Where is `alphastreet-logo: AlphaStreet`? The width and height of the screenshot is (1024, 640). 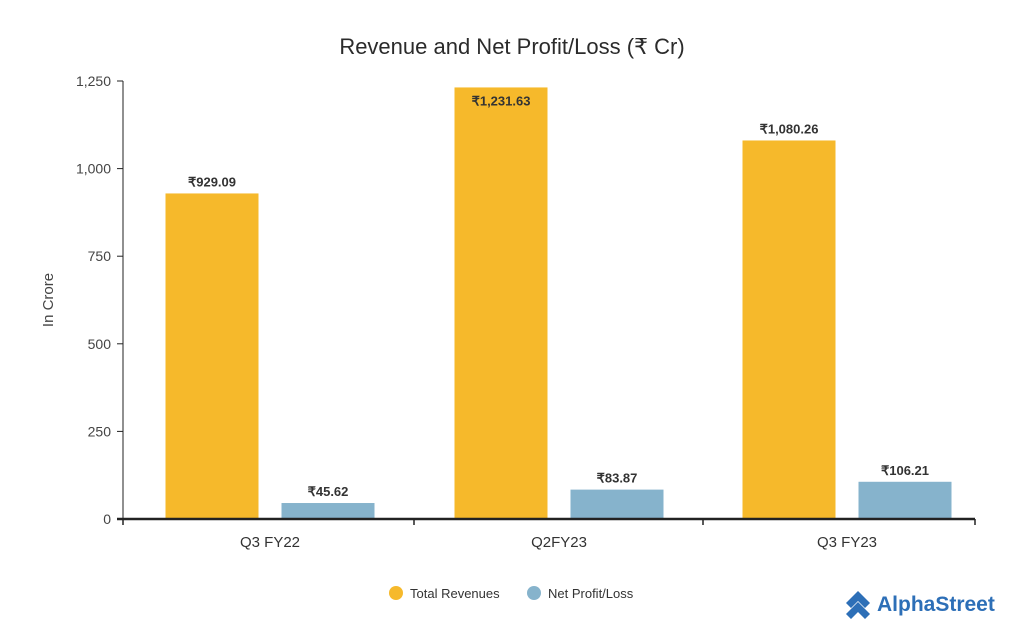 alphastreet-logo: AlphaStreet is located at coordinates (920, 605).